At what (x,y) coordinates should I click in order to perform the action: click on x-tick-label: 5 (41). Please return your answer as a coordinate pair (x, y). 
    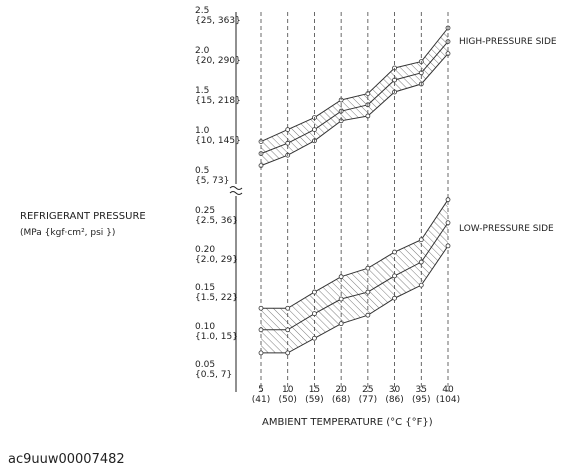
    Looking at the image, I should click on (261, 395).